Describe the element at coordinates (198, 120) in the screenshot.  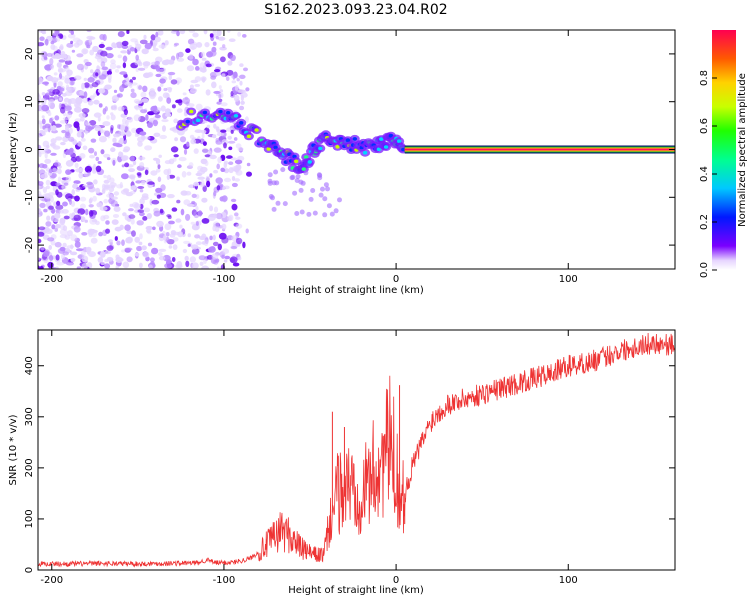
I see `signal-core` at that location.